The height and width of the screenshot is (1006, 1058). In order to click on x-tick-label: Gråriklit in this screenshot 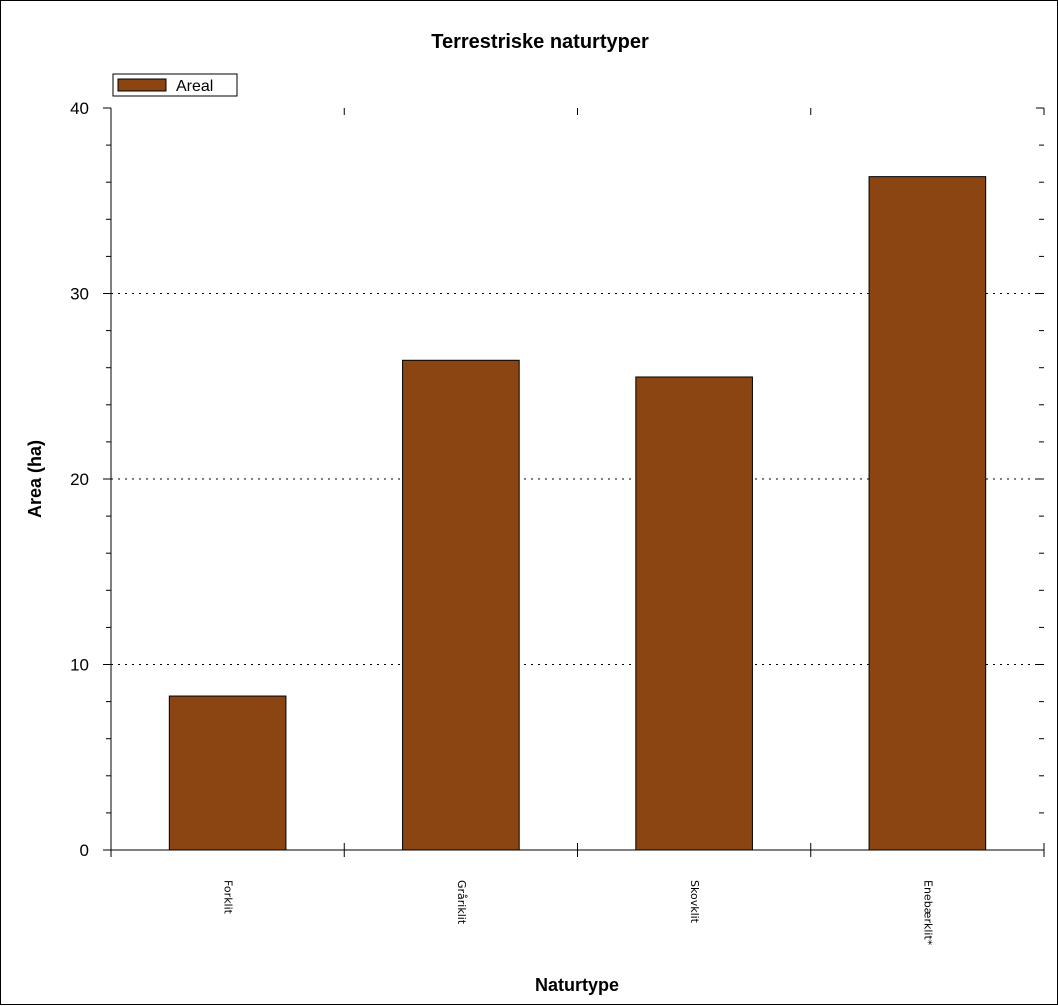, I will do `click(461, 902)`.